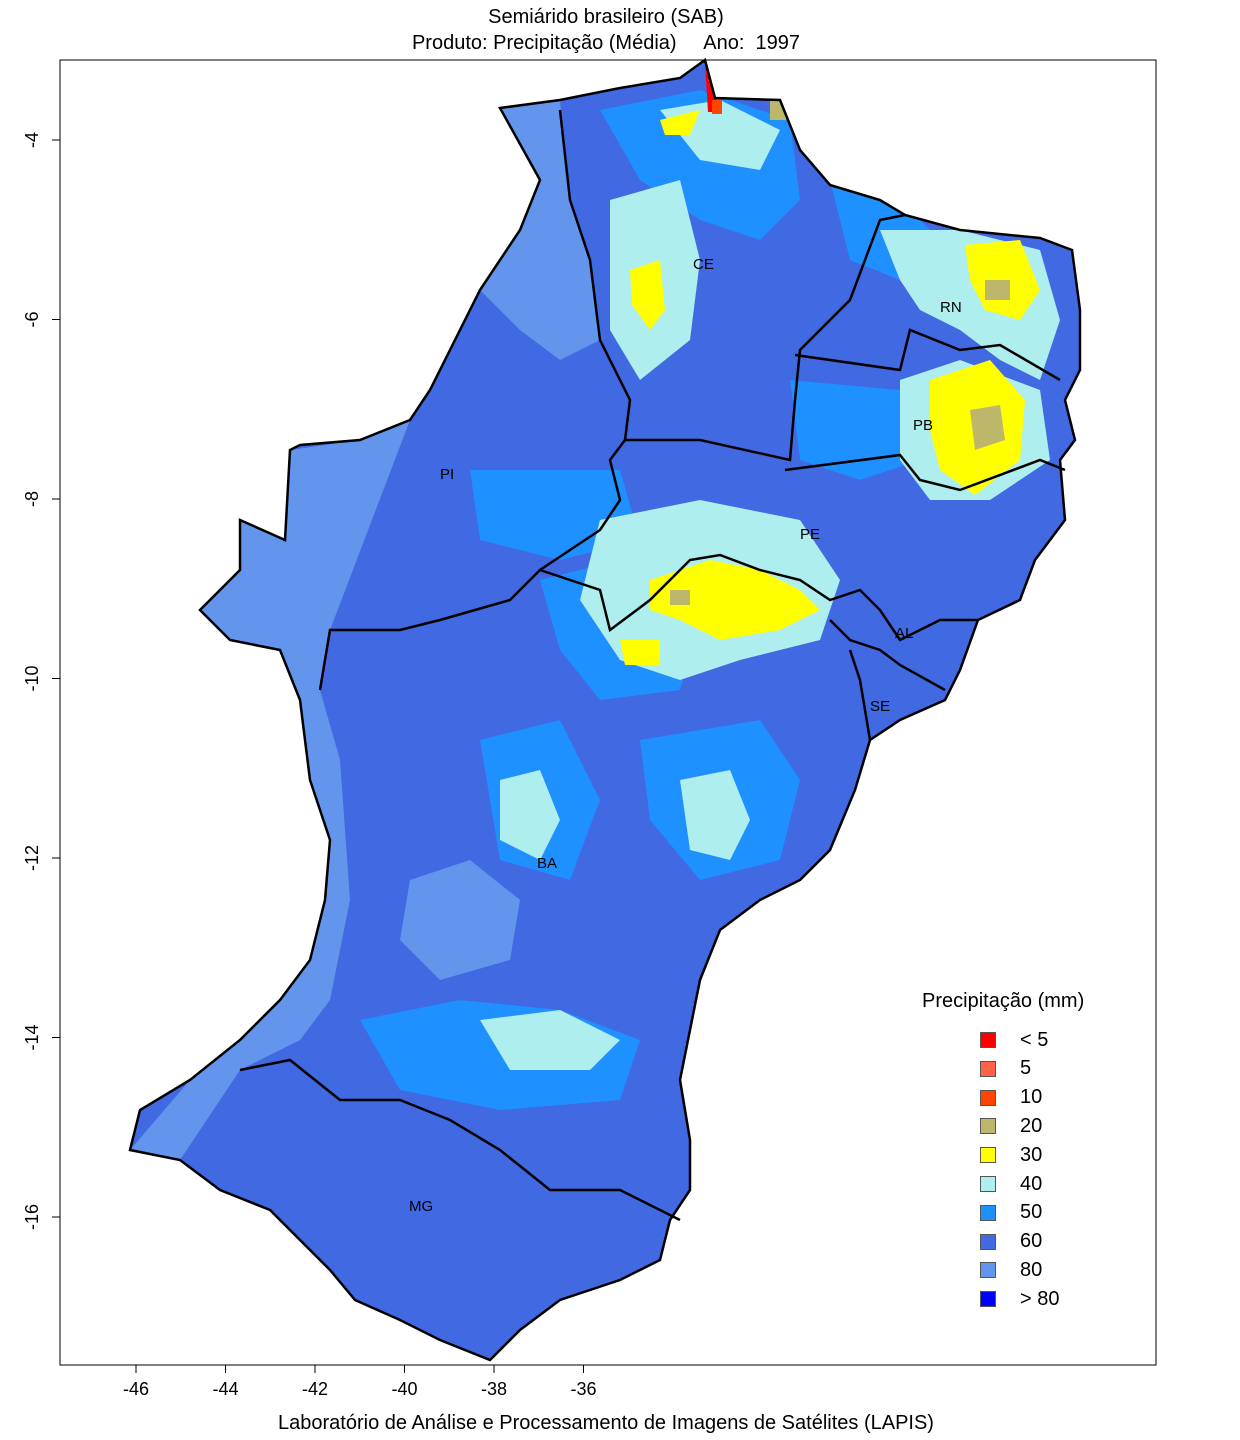 The image size is (1240, 1440). I want to click on state-label-pe: PE, so click(810, 534).